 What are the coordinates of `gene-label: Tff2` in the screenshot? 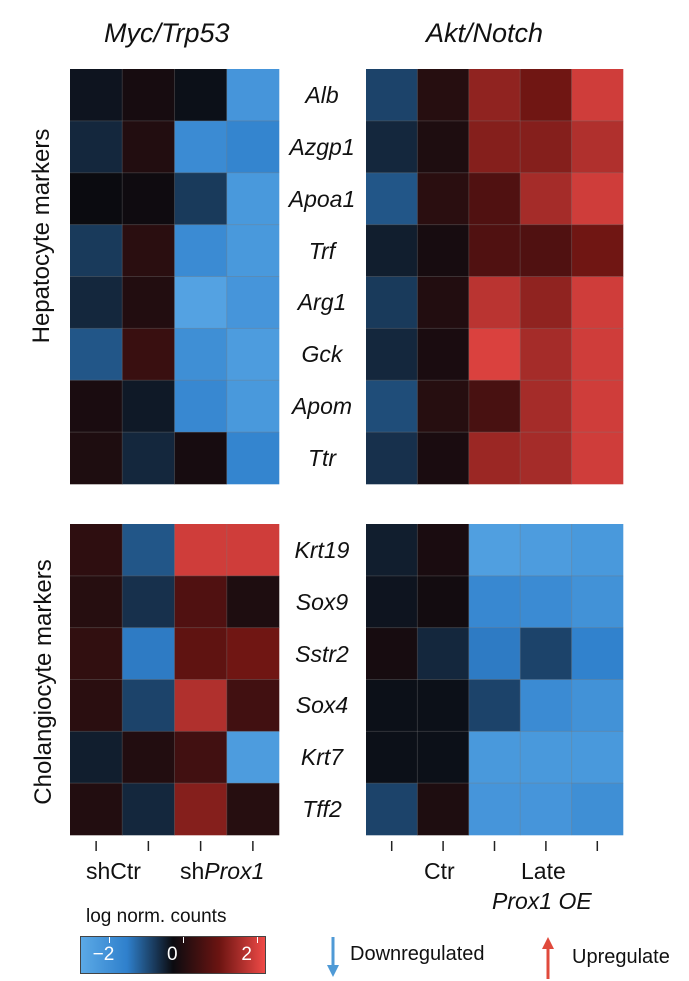 It's located at (322, 809).